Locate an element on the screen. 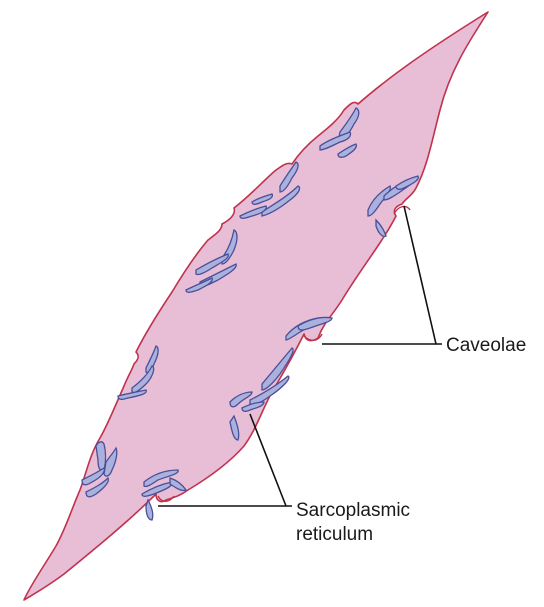  sr-cluster-left-upper is located at coordinates (211, 261).